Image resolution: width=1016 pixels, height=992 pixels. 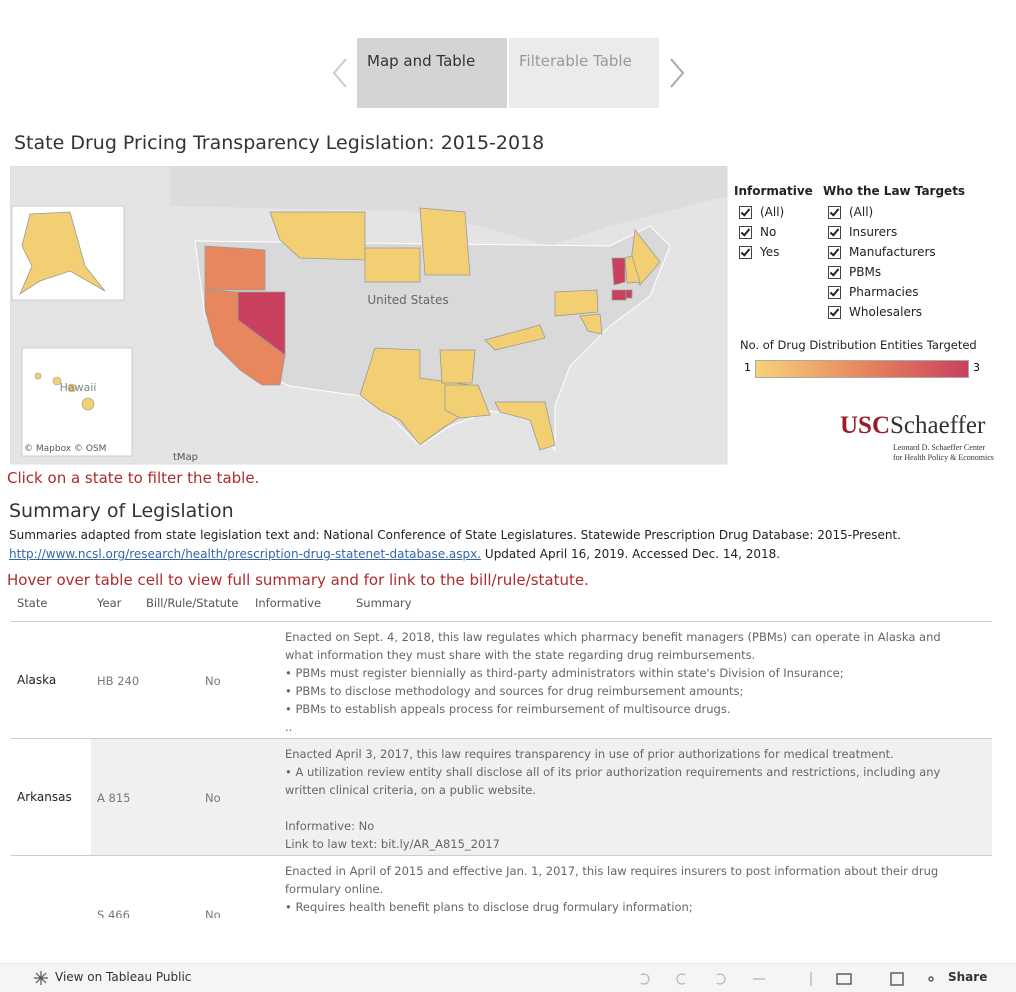 What do you see at coordinates (894, 272) in the screenshot?
I see `filter-option: PBMs` at bounding box center [894, 272].